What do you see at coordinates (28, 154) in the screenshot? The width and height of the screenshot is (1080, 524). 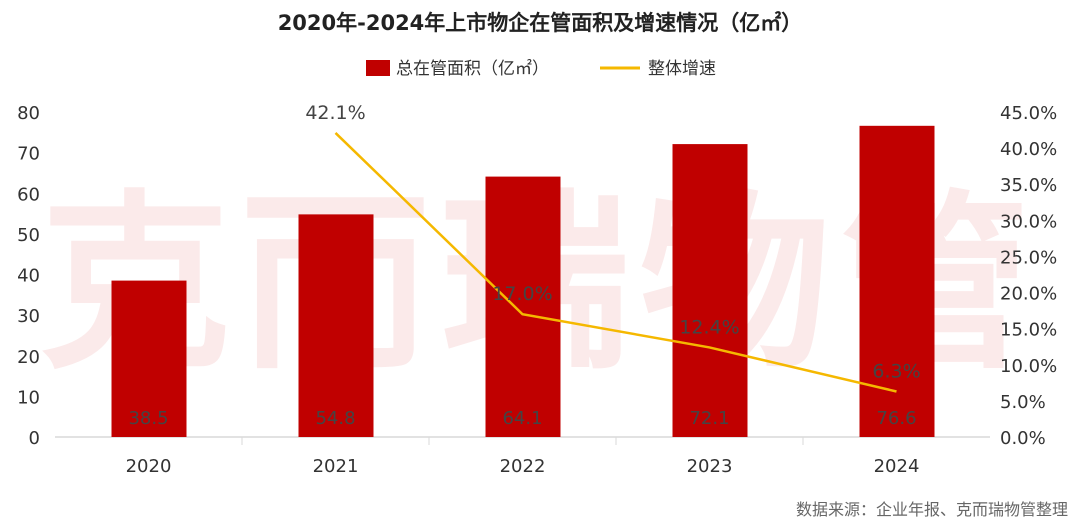 I see `y-left-tick-label: 70` at bounding box center [28, 154].